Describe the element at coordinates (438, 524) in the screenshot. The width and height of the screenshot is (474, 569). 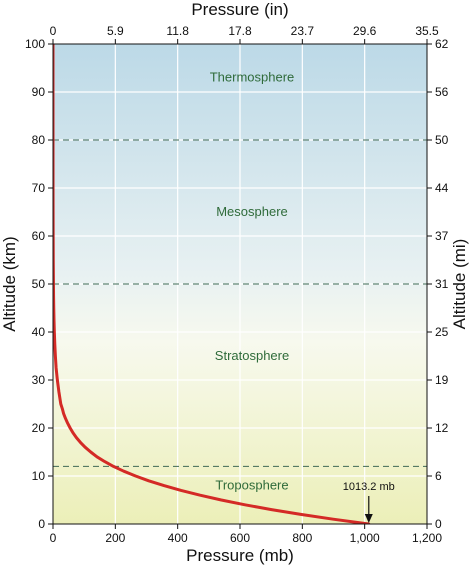
I see `y-tick-label-right: 0` at that location.